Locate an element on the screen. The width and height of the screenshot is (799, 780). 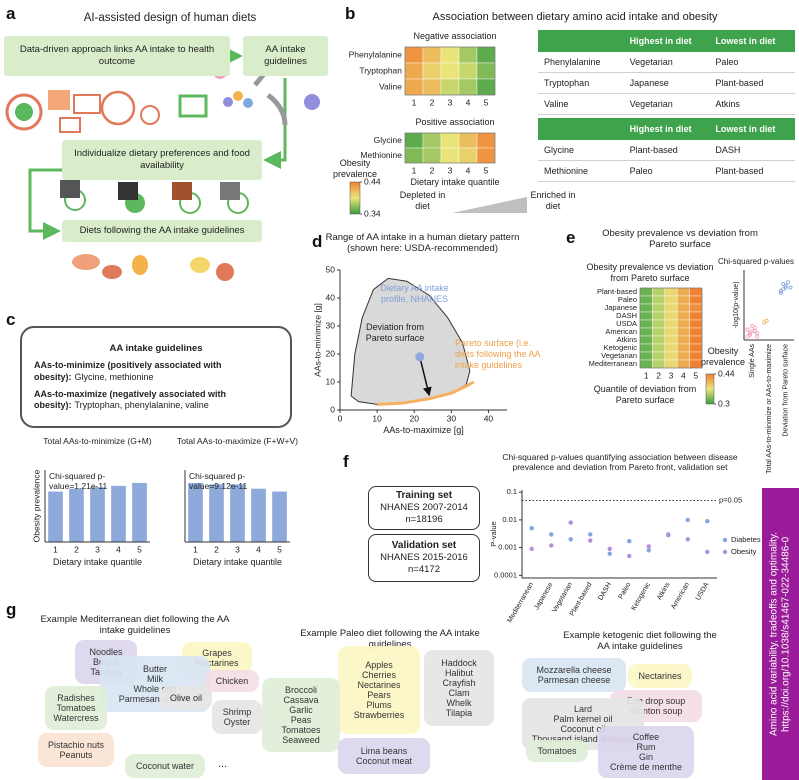
food-item: Tomatoes is located at coordinates (301, 730).